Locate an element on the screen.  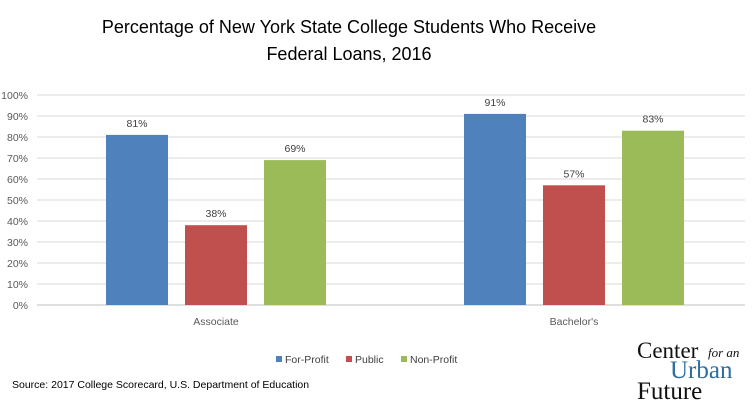
center-for-urban-future-logo: Center for an Urban Future is located at coordinates (688, 371).